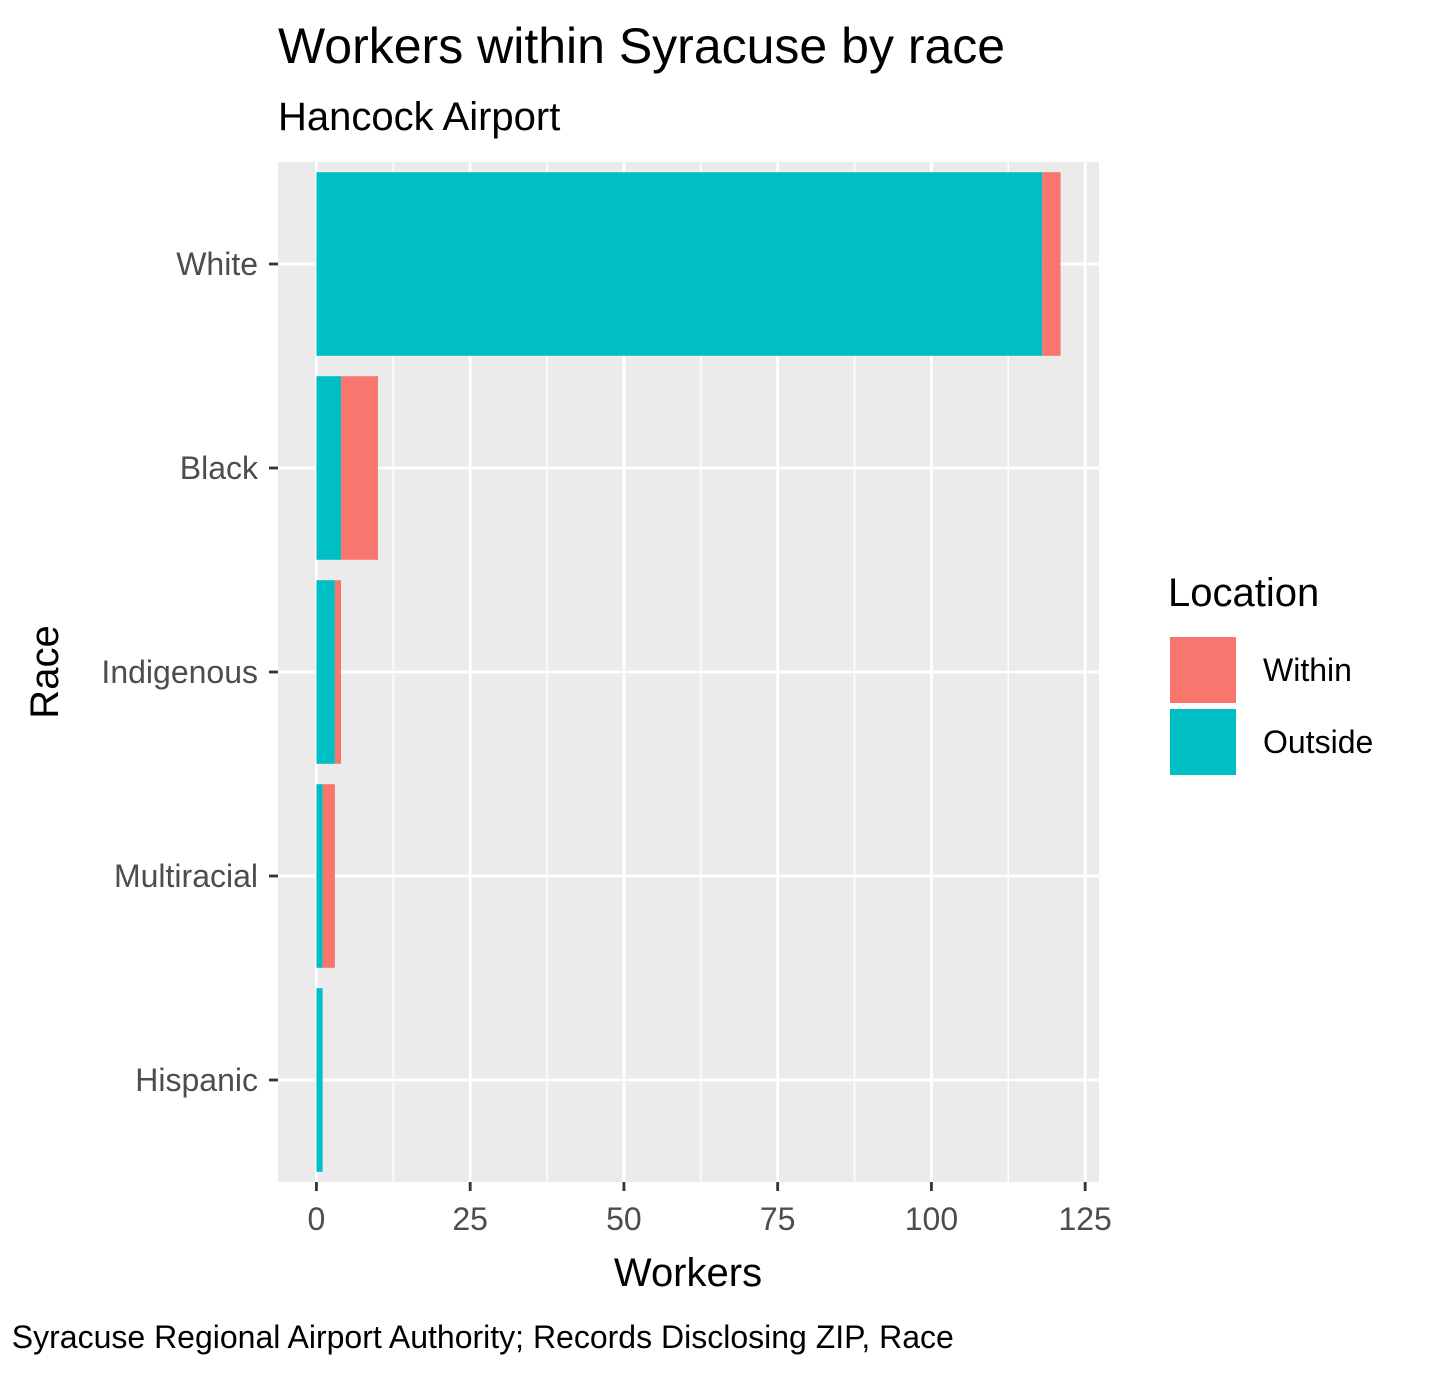  I want to click on legend-key-outside, so click(1203, 742).